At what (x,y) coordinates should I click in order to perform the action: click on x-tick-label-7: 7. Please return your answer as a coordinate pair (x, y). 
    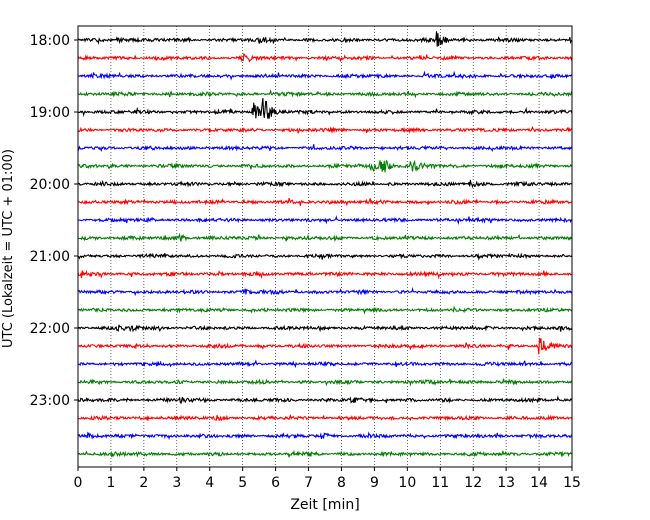
    Looking at the image, I should click on (308, 483).